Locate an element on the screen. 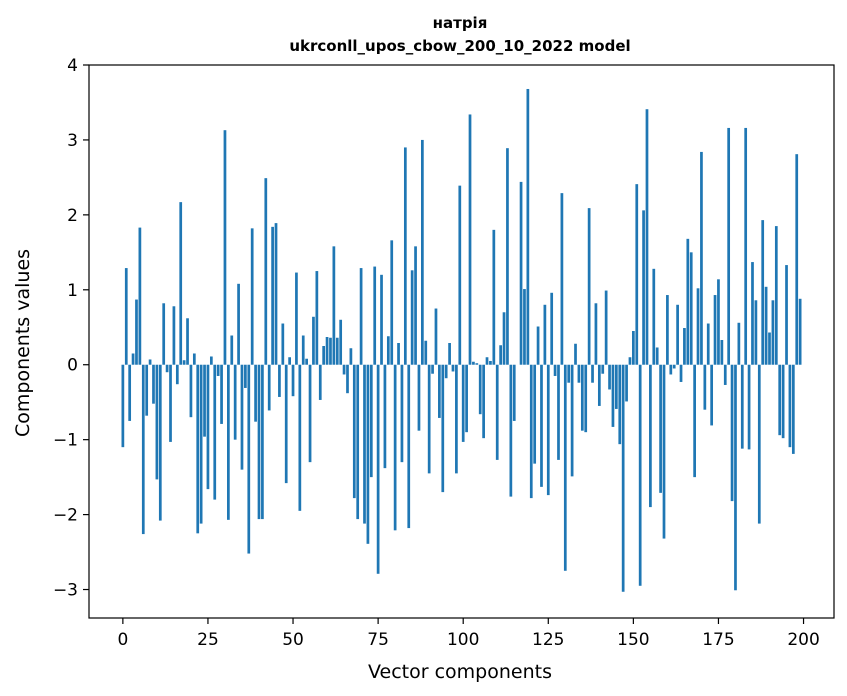 The image size is (847, 696). x-tick-label: 175 is located at coordinates (718, 640).